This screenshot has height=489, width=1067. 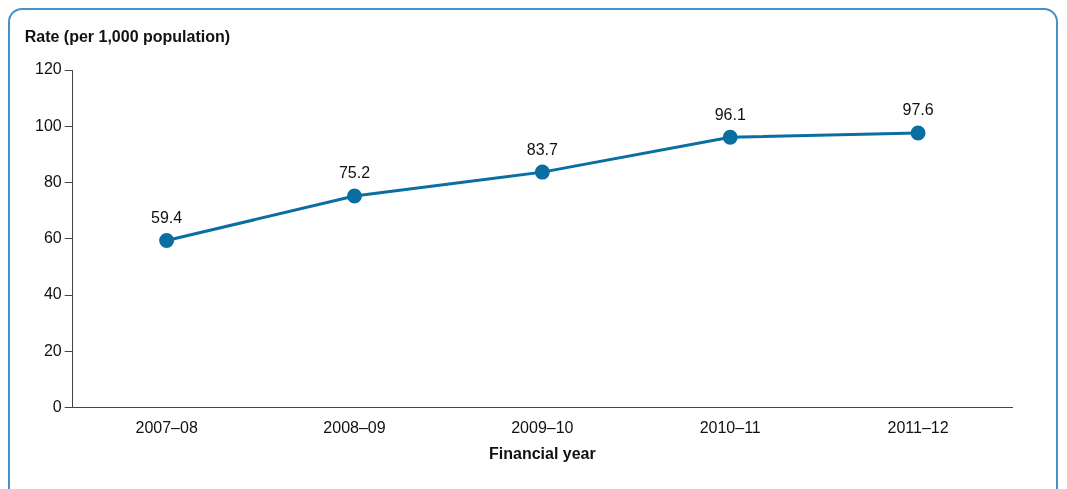 I want to click on y-tick-label: 0, so click(x=57, y=407).